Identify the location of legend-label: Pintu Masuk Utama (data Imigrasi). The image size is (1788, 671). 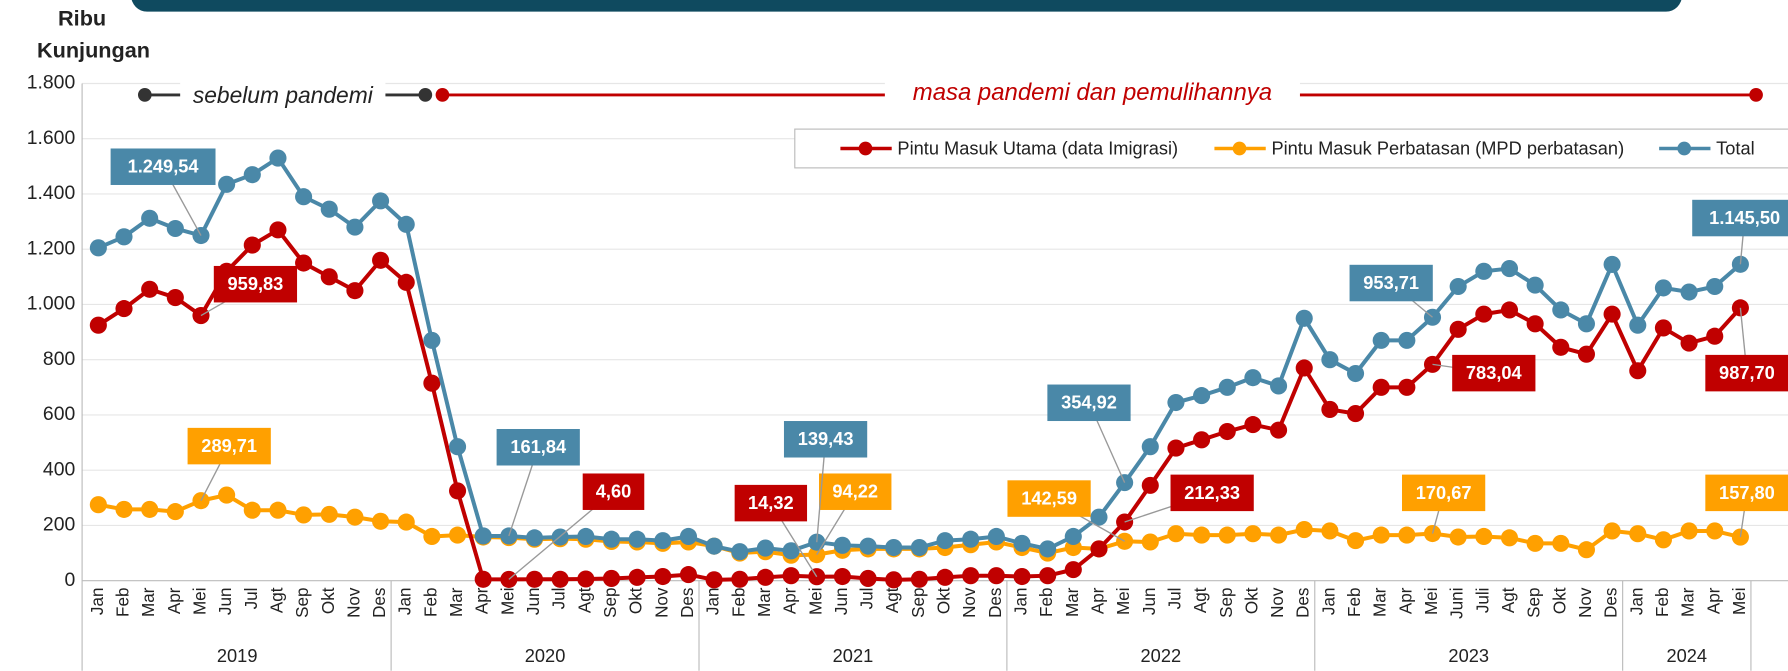
(1037, 147).